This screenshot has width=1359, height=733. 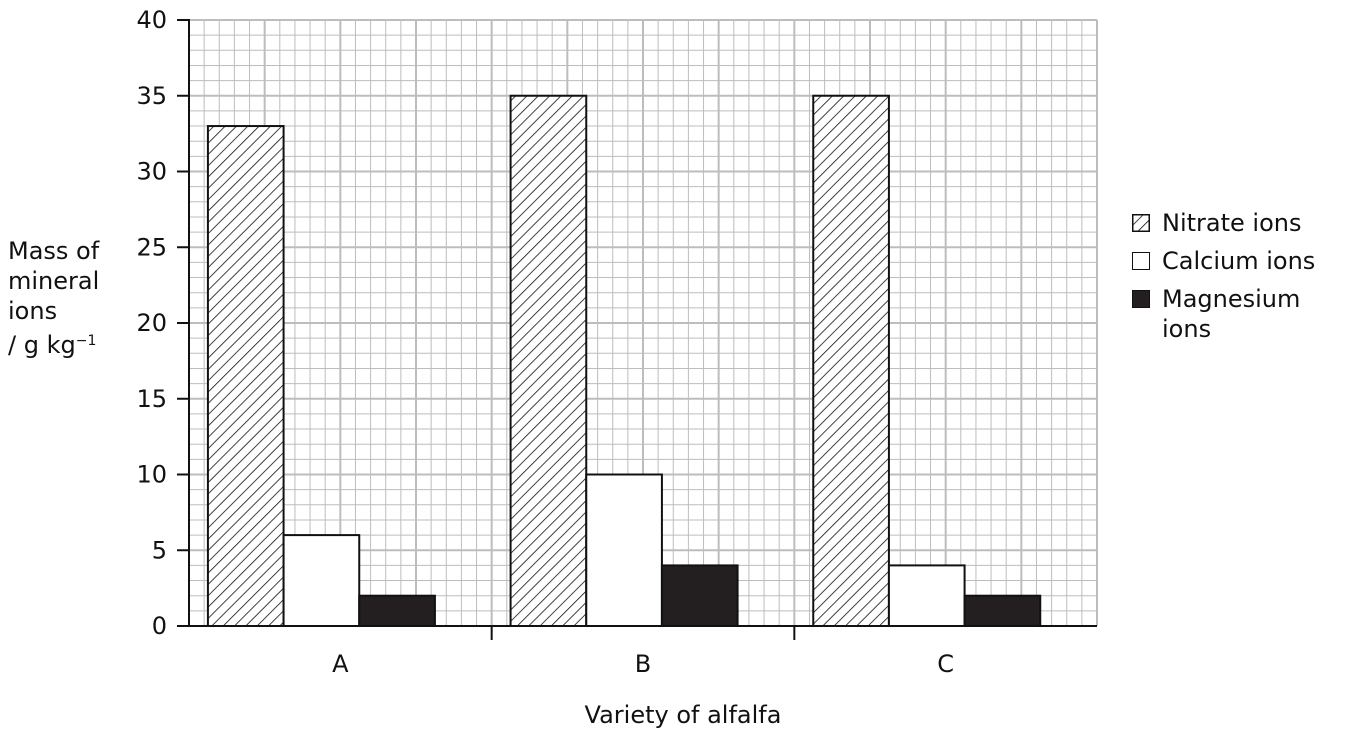 I want to click on y-label-unit-exponent: −1, so click(x=86, y=341).